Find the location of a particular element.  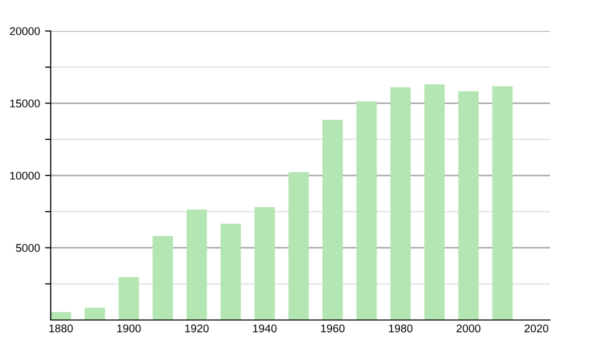

x-tick-label: 2020 is located at coordinates (536, 328).